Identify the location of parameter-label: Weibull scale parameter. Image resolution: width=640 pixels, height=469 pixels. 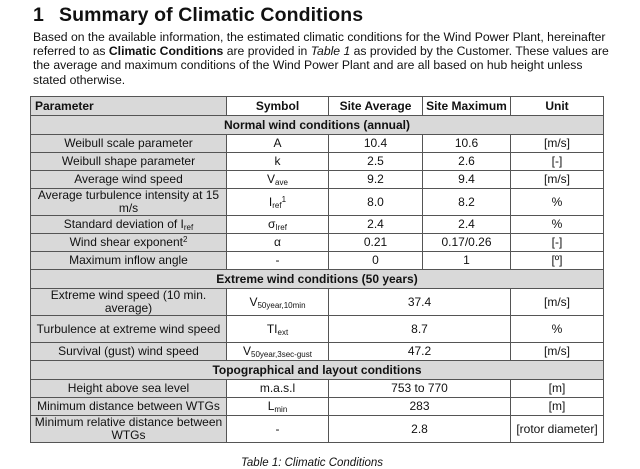
(128, 143).